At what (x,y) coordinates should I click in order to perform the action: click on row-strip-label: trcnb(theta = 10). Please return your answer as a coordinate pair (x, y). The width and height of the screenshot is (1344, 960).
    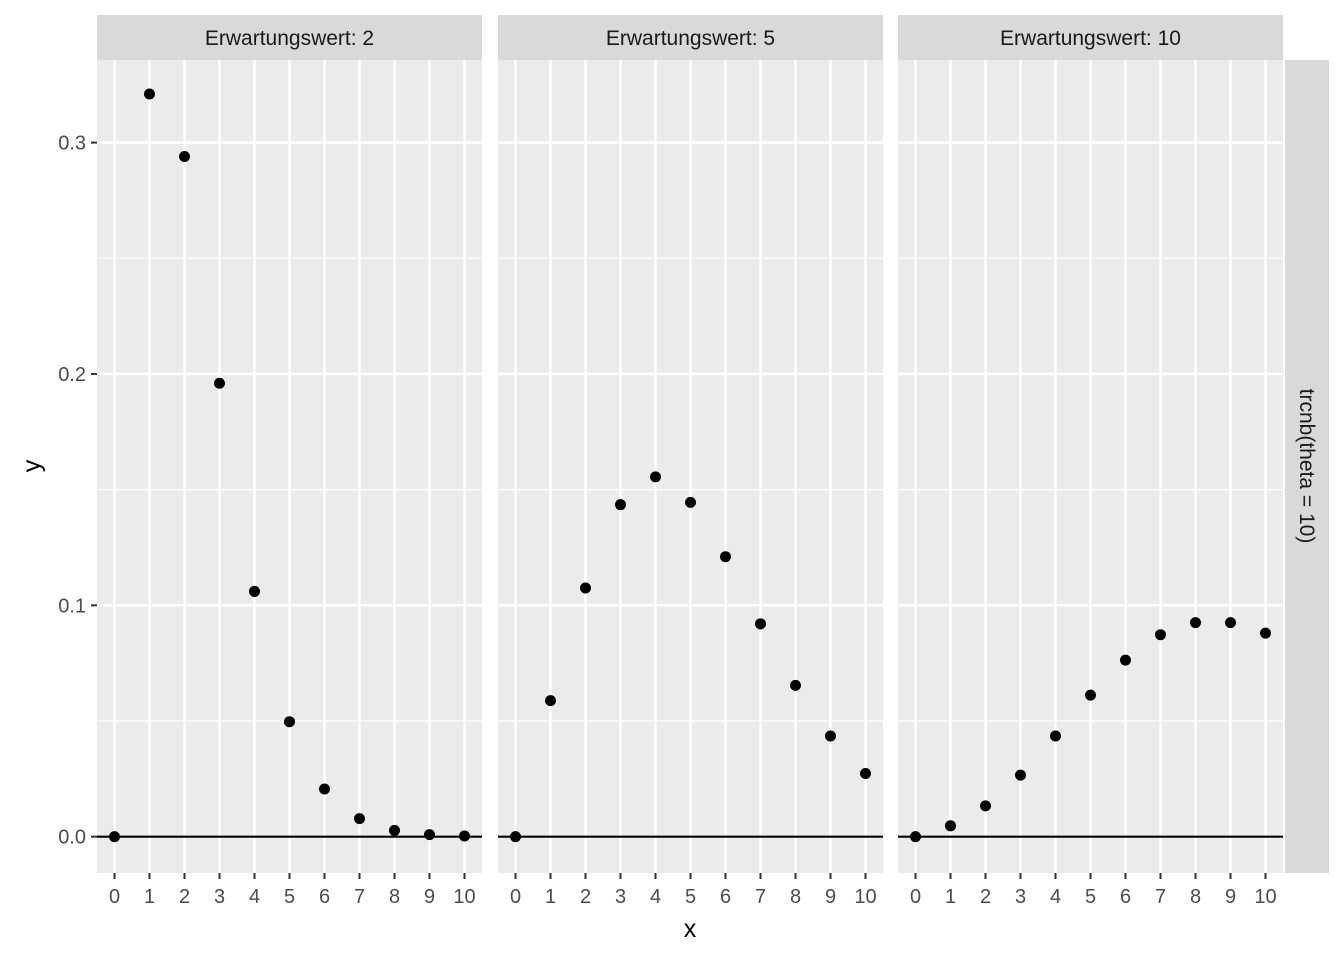
    Looking at the image, I should click on (1306, 466).